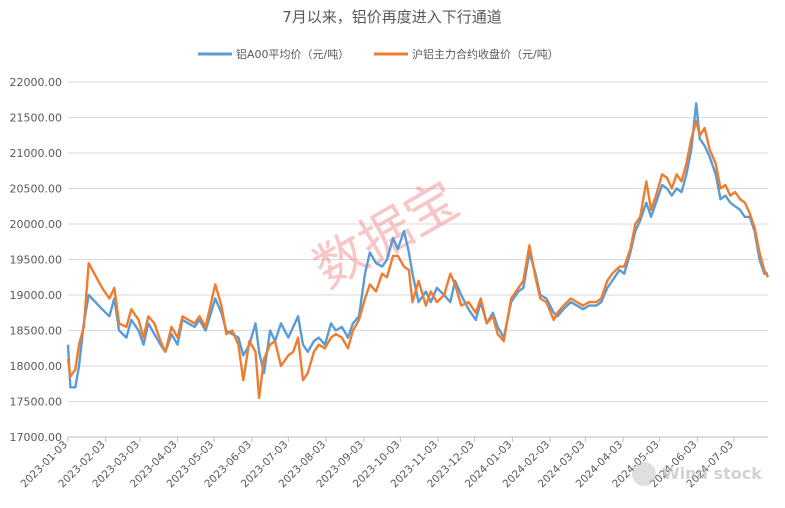 Image resolution: width=785 pixels, height=508 pixels. I want to click on y-tick-label: 21500.00, so click(36, 118).